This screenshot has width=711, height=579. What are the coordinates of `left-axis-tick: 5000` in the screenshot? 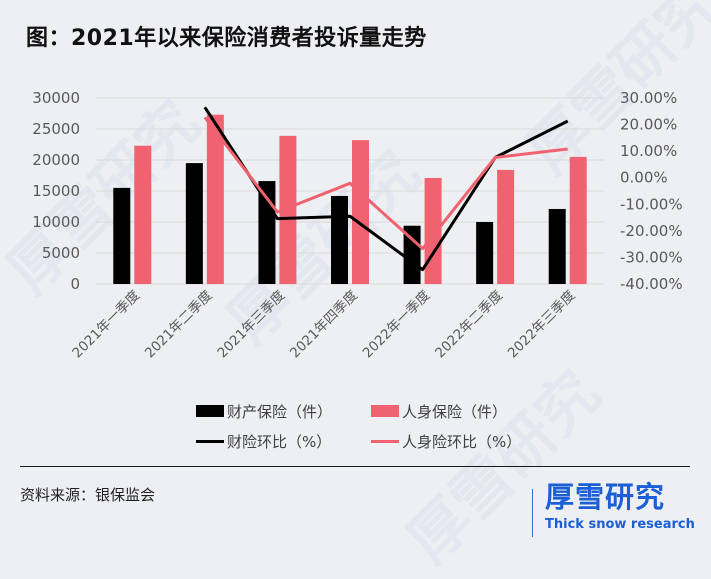 It's located at (61, 253).